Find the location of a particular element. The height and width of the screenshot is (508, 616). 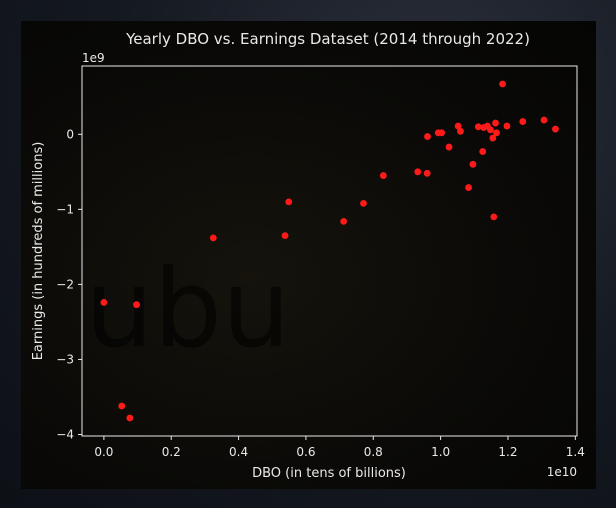

y-axis-label: Earnings (in hundreds of millions) is located at coordinates (38, 251).